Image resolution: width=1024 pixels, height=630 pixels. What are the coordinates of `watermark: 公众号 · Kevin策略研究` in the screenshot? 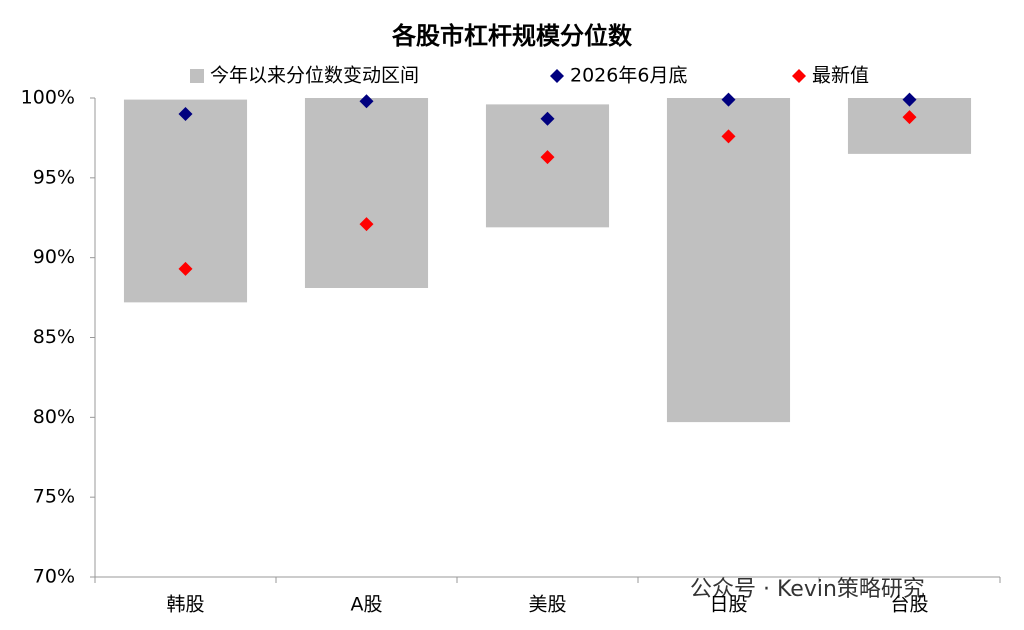 It's located at (807, 589).